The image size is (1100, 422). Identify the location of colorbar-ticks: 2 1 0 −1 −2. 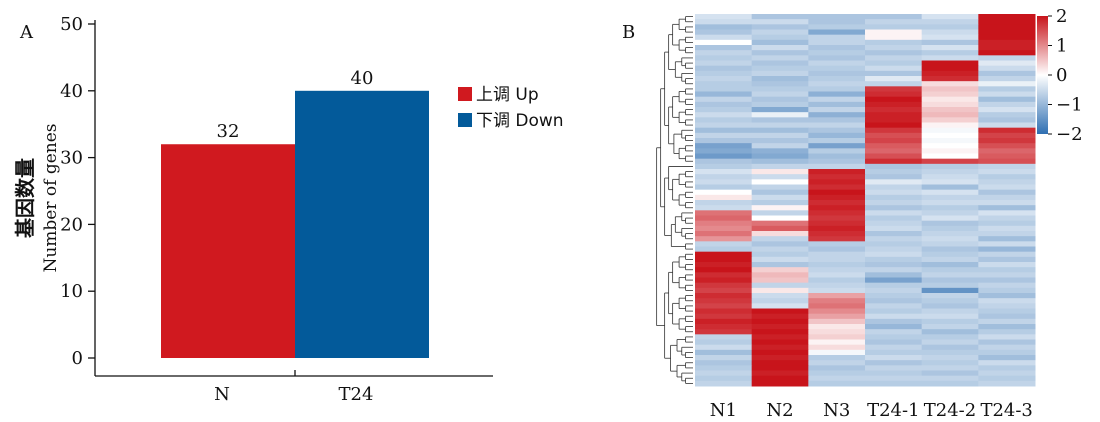
(1065, 75).